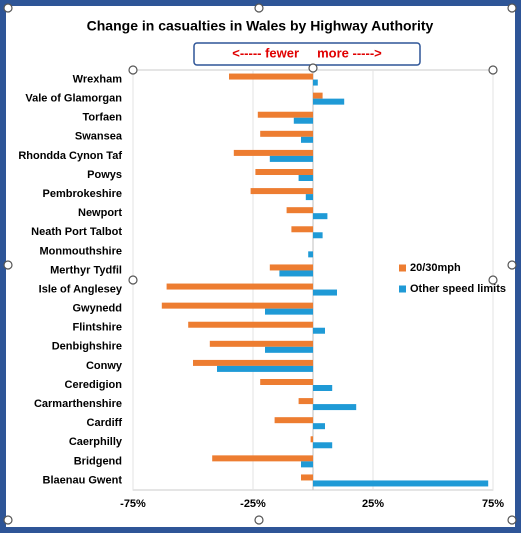  Describe the element at coordinates (99, 137) in the screenshot. I see `y-tick-label: Swansea` at that location.